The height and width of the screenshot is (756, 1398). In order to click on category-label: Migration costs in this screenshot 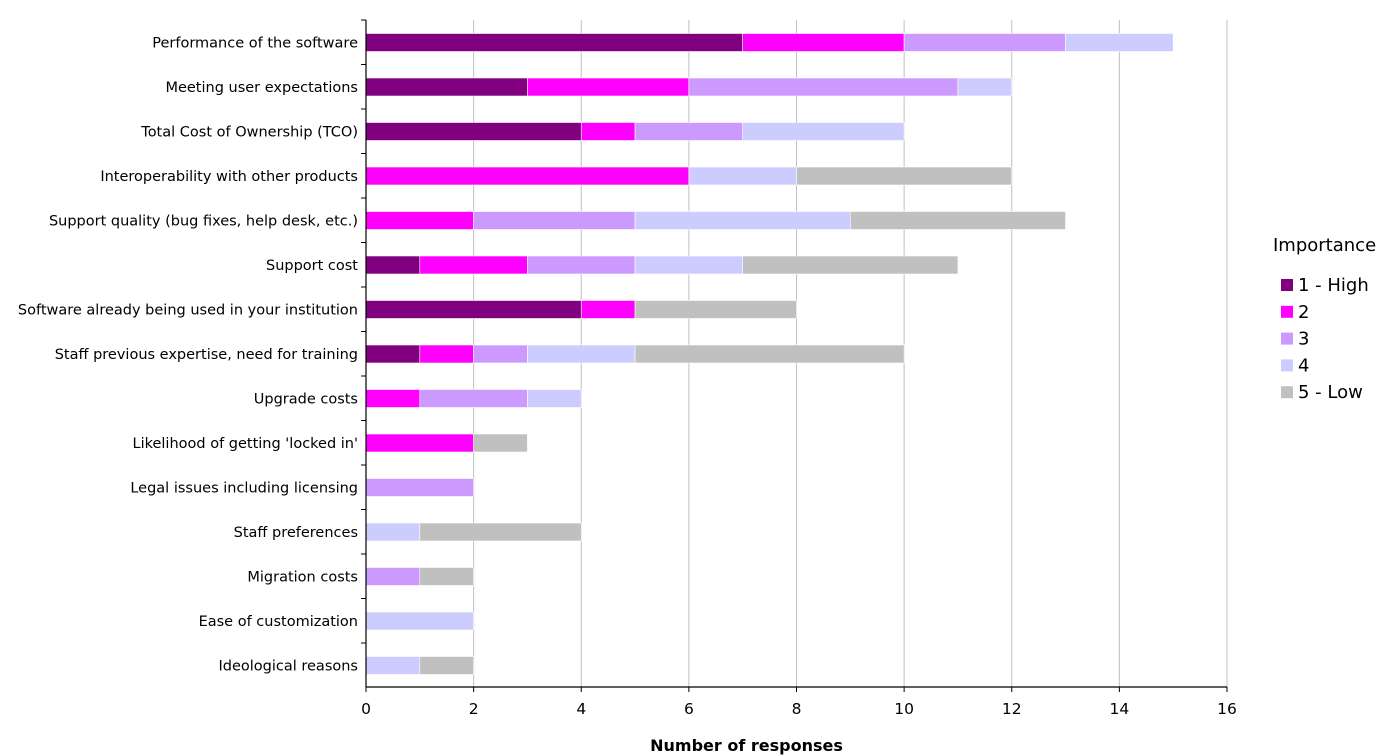, I will do `click(302, 578)`.